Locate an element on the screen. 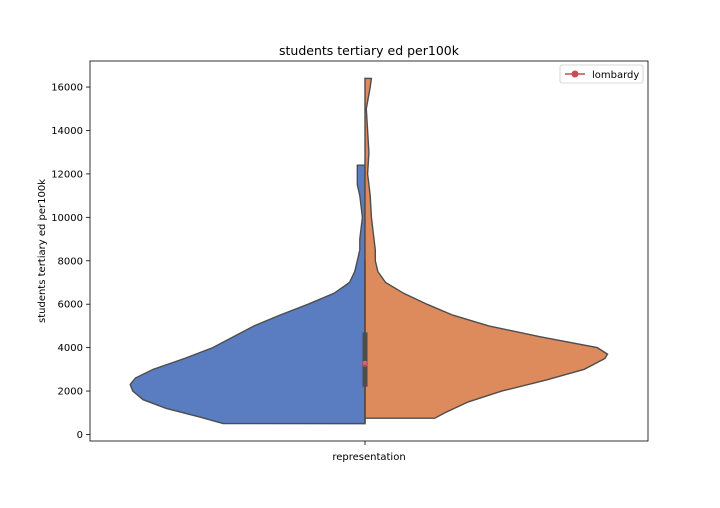 Image resolution: width=720 pixels, height=508 pixels. y-axis-ticks: 0 2000 4000 6000 8000 10000 12000 14000 16000 is located at coordinates (70, 262).